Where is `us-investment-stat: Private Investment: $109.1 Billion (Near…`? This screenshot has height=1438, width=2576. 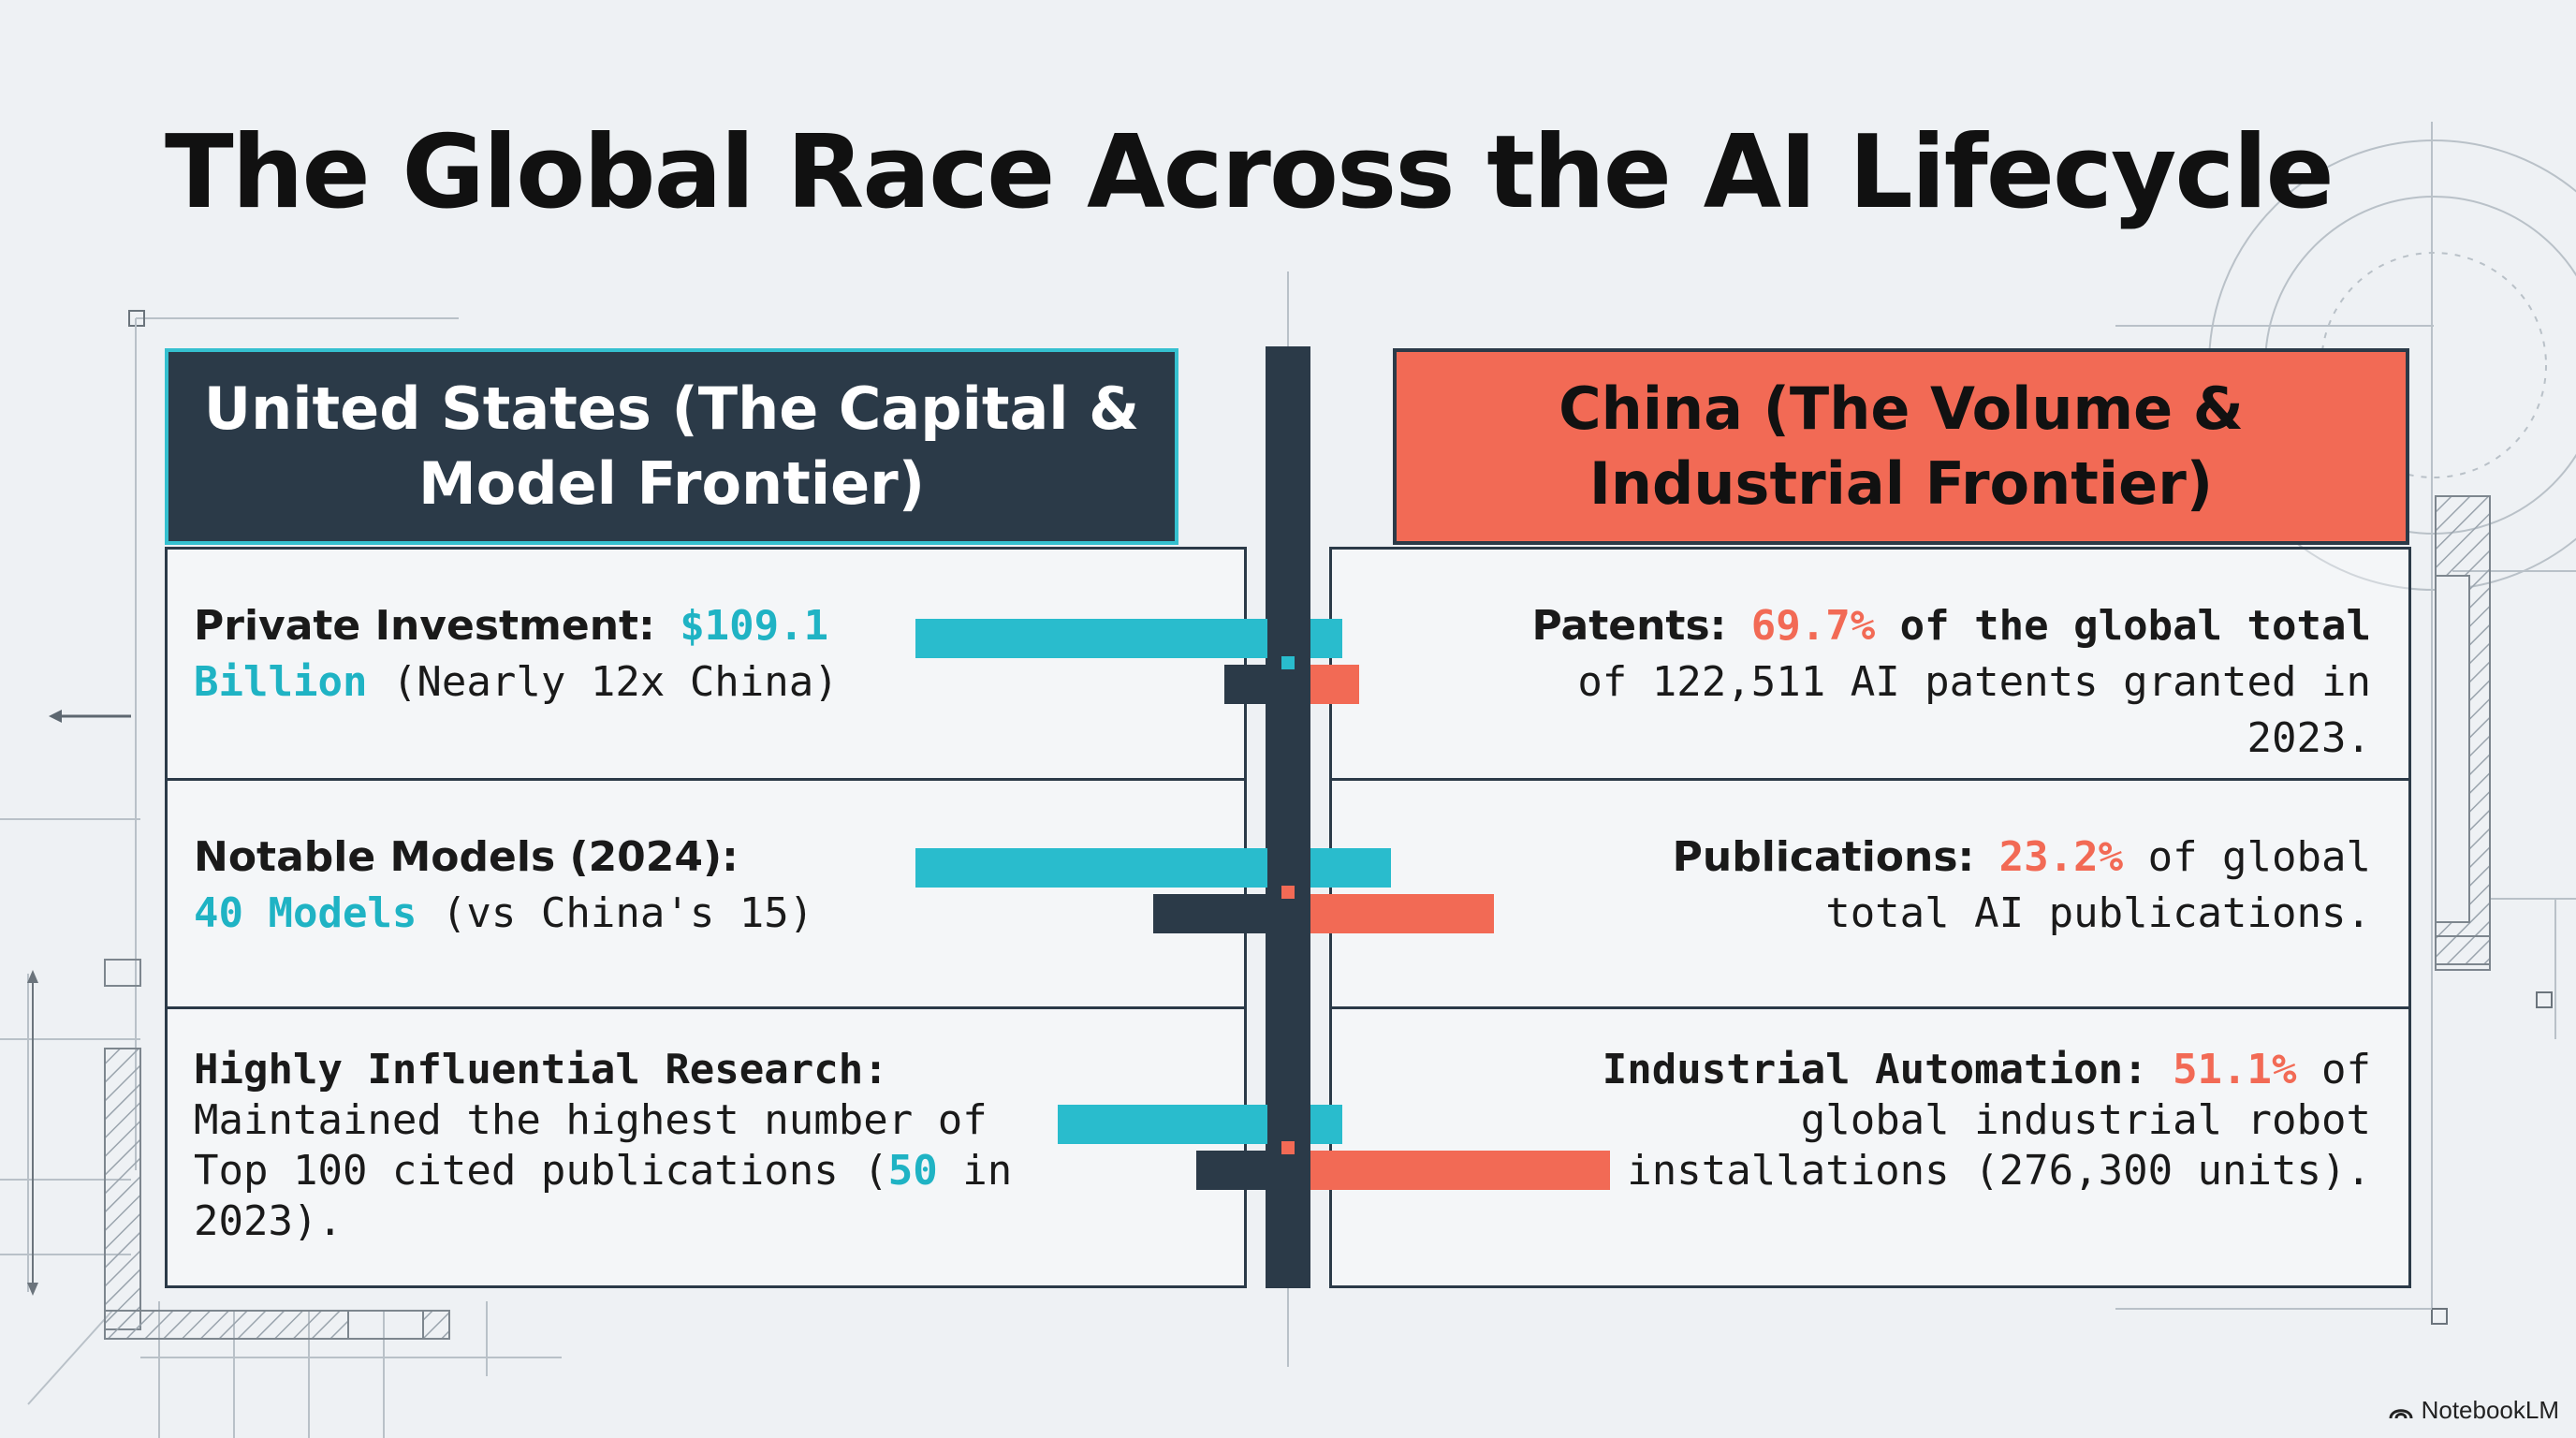
us-investment-stat: Private Investment: $109.1 Billion (Near… is located at coordinates (606, 654).